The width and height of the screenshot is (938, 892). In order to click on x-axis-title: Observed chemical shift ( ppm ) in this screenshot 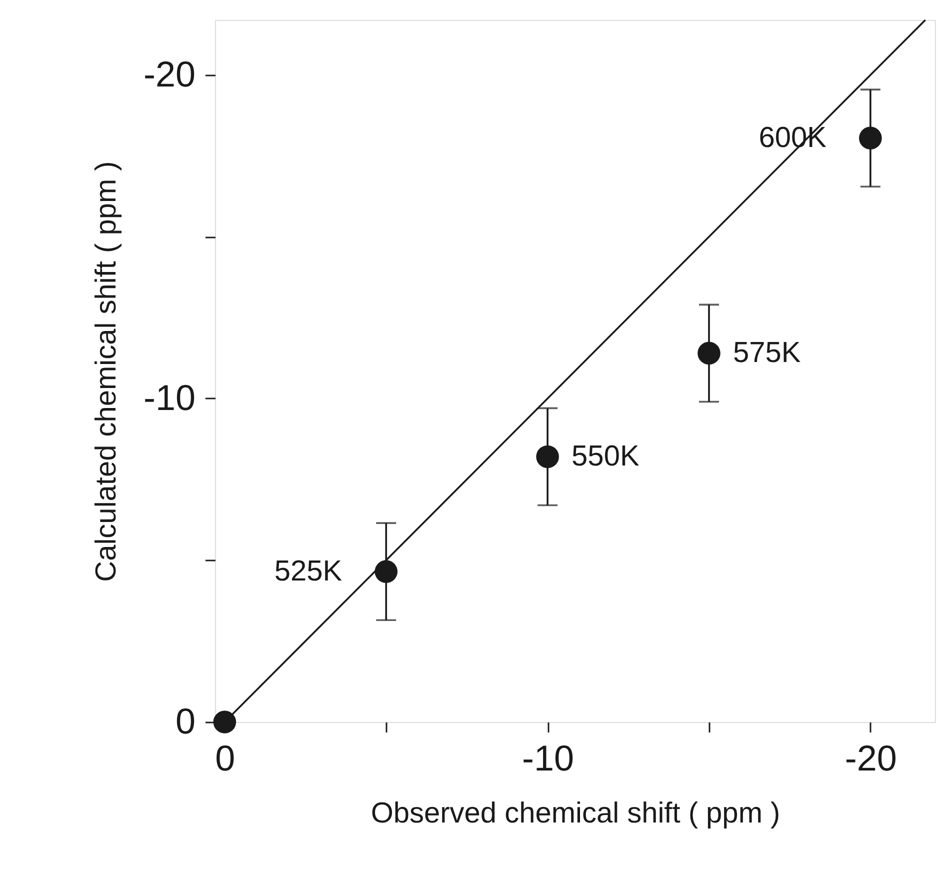, I will do `click(575, 814)`.